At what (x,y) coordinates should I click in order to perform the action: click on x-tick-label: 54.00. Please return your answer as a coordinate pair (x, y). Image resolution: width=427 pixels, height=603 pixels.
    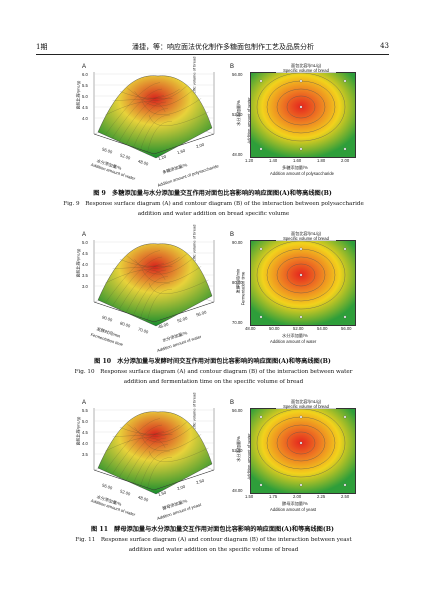
    Looking at the image, I should click on (322, 328).